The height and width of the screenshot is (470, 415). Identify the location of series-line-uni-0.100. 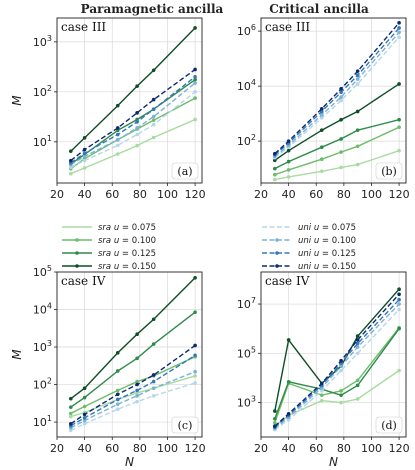
(133, 400).